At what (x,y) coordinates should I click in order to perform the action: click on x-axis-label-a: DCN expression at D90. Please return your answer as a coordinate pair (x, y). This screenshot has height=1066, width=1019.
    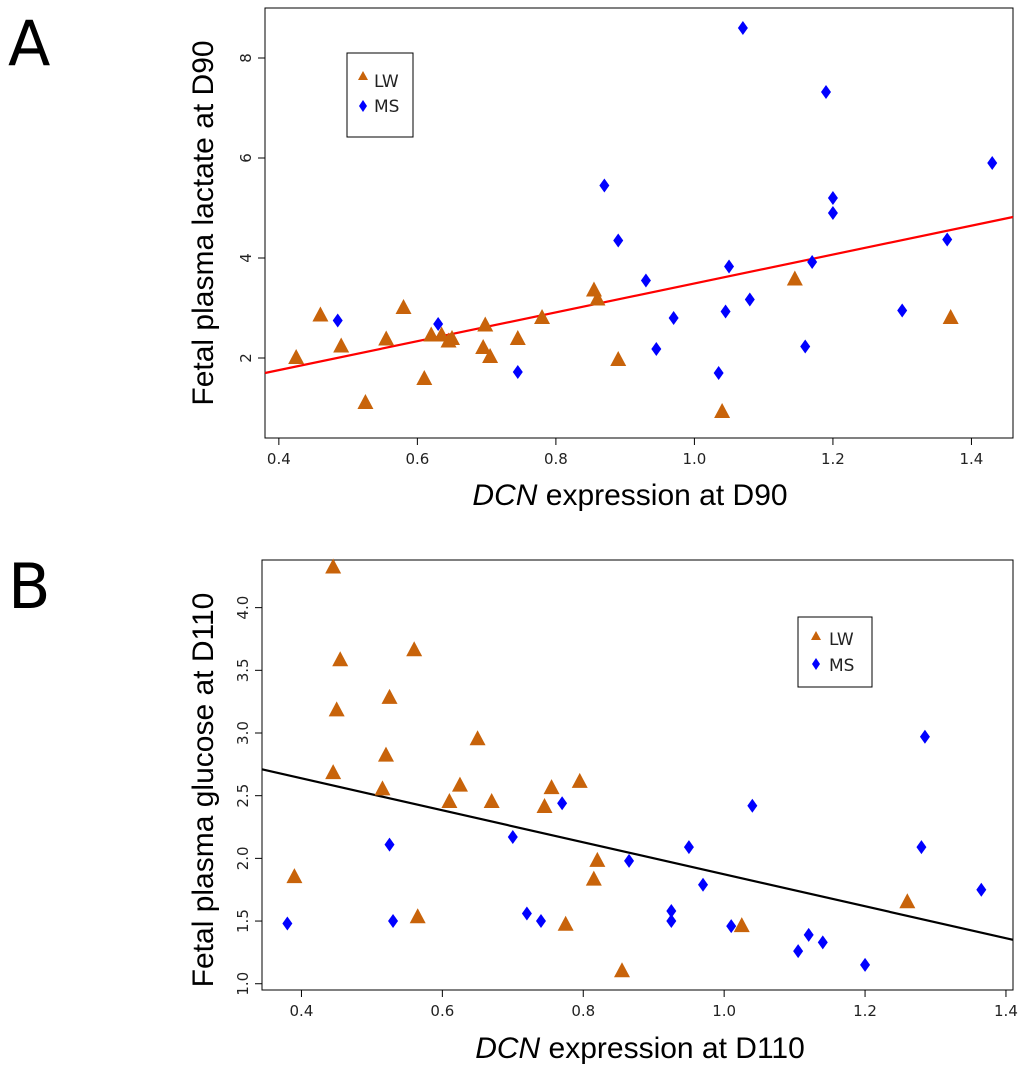
    Looking at the image, I should click on (629, 495).